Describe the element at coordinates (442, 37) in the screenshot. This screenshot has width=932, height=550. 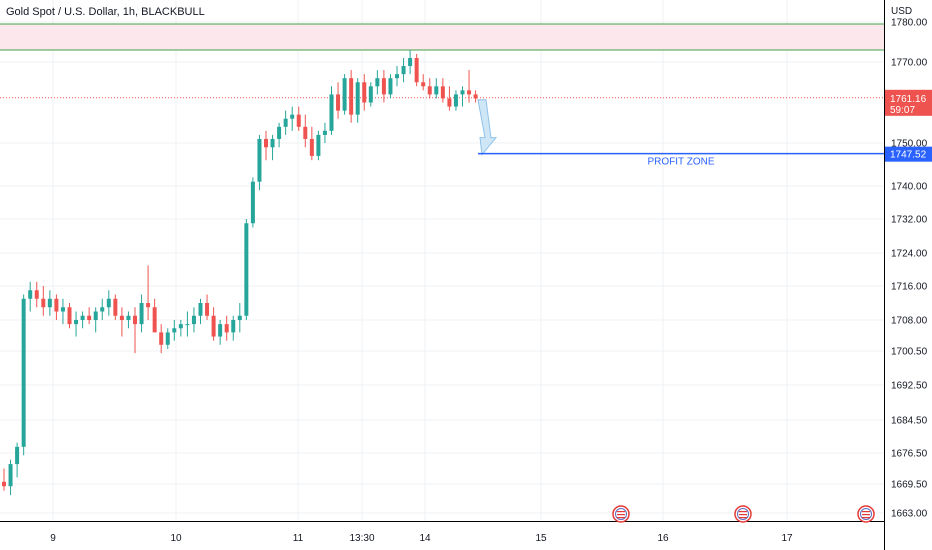
I see `resistance-zone` at that location.